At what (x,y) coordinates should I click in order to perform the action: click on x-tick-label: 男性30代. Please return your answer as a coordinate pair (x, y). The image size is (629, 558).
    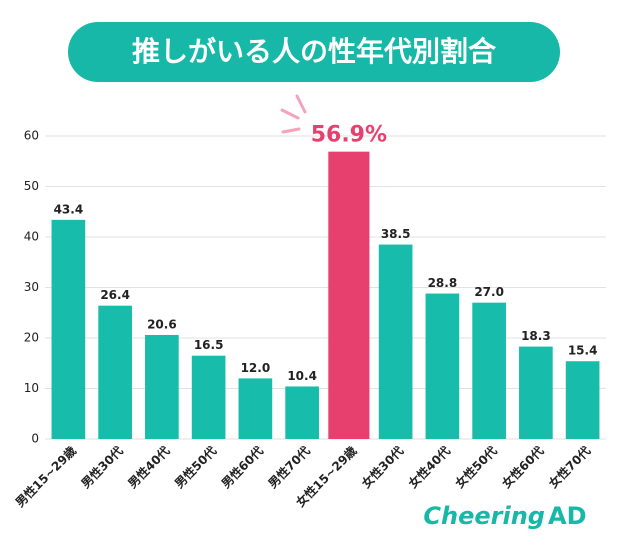
    Looking at the image, I should click on (102, 467).